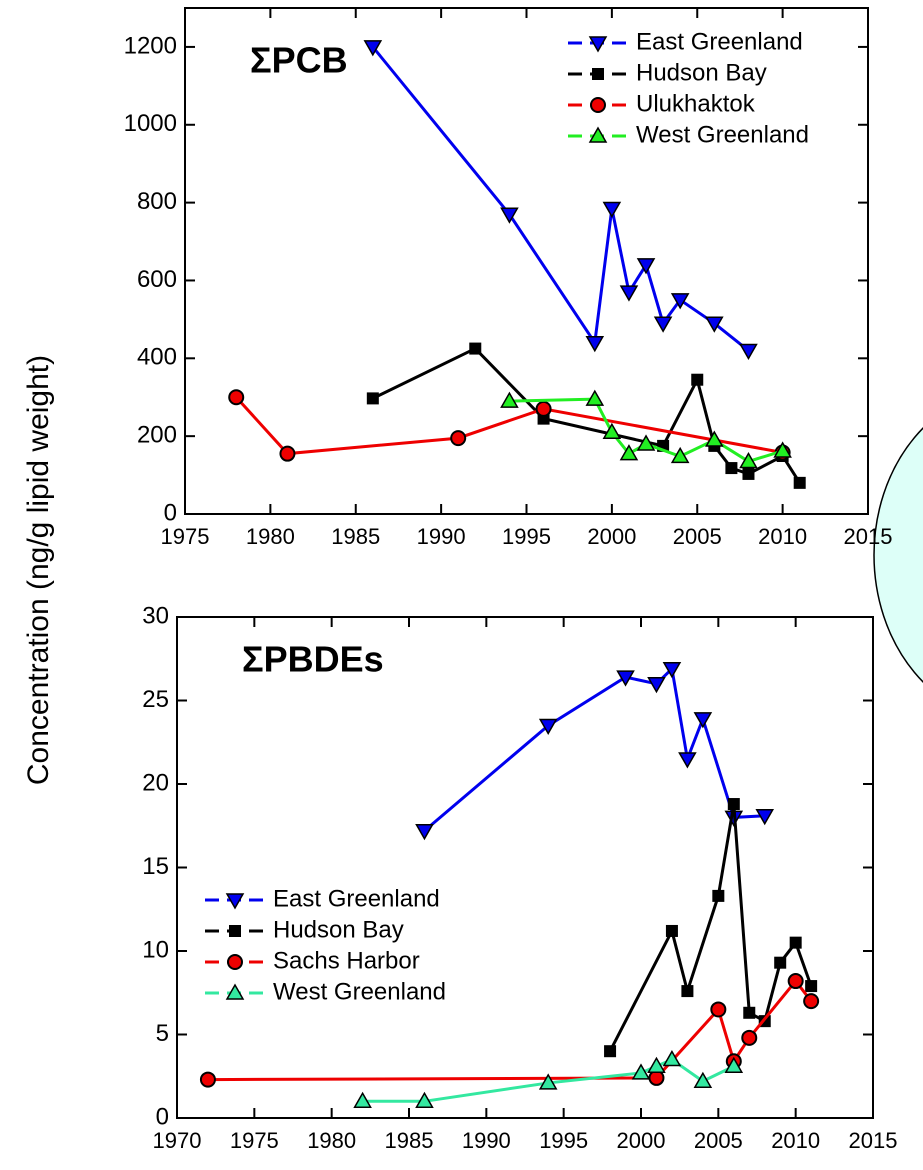 The image size is (923, 1170). I want to click on y-axis-label: Concentration (ng/g lipid weight), so click(38, 570).